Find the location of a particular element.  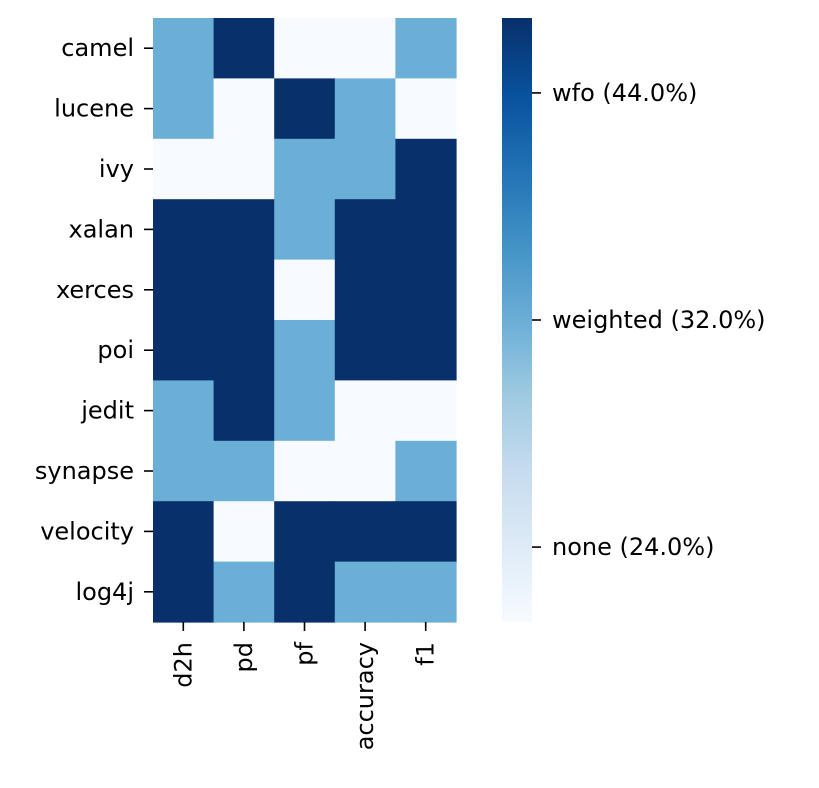

heatmap-cell-poi-f1 is located at coordinates (426, 350).